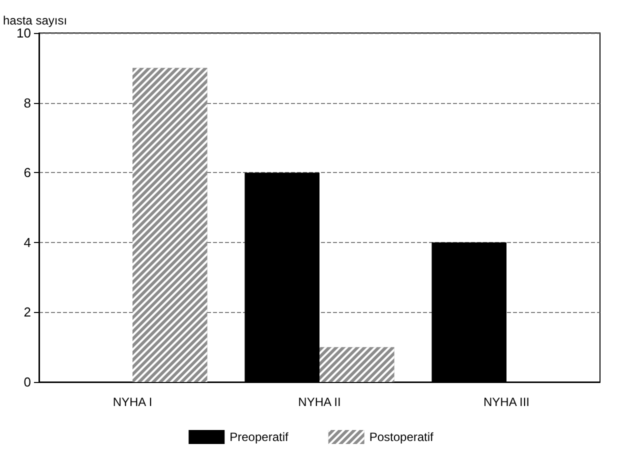 The width and height of the screenshot is (622, 457). Describe the element at coordinates (27, 172) in the screenshot. I see `y-tick-label: 6` at that location.